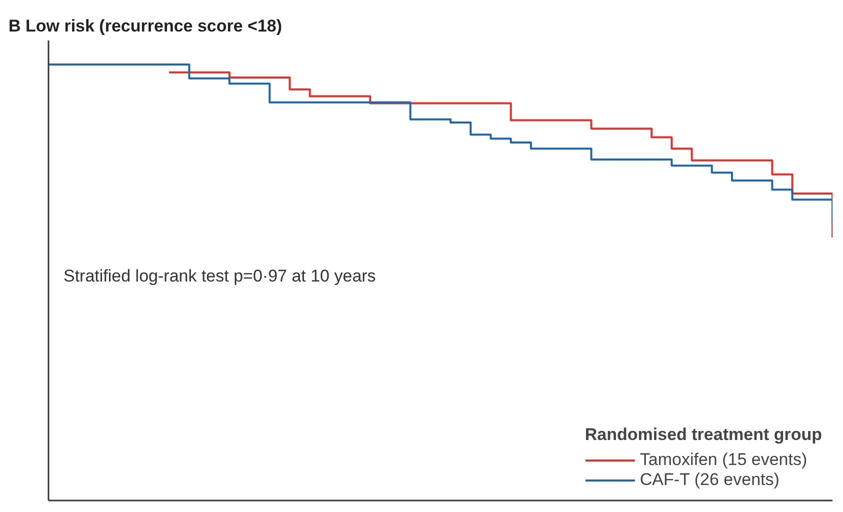 The height and width of the screenshot is (512, 843). I want to click on chart-title: B Low risk (recurrence score <18), so click(145, 26).